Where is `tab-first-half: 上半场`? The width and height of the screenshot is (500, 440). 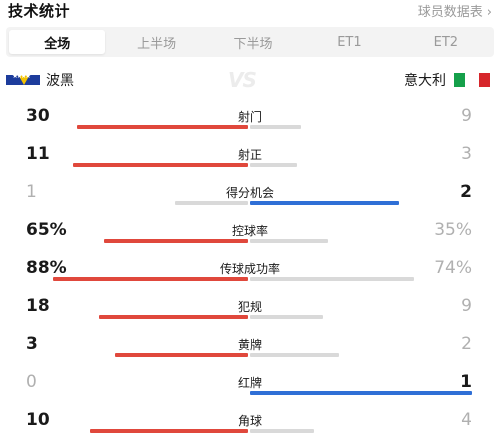
tab-first-half: 上半场 is located at coordinates (157, 44).